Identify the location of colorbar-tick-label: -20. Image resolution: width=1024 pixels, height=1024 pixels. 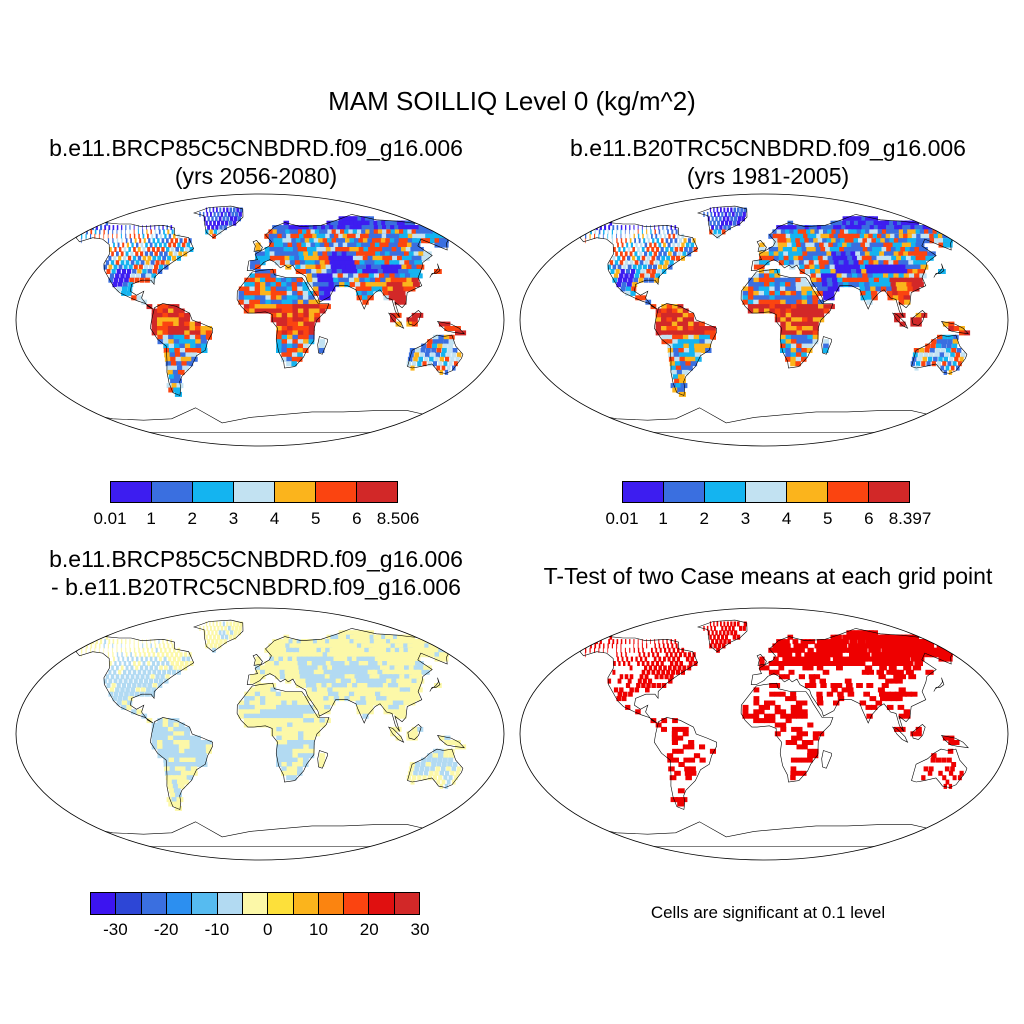
(166, 929).